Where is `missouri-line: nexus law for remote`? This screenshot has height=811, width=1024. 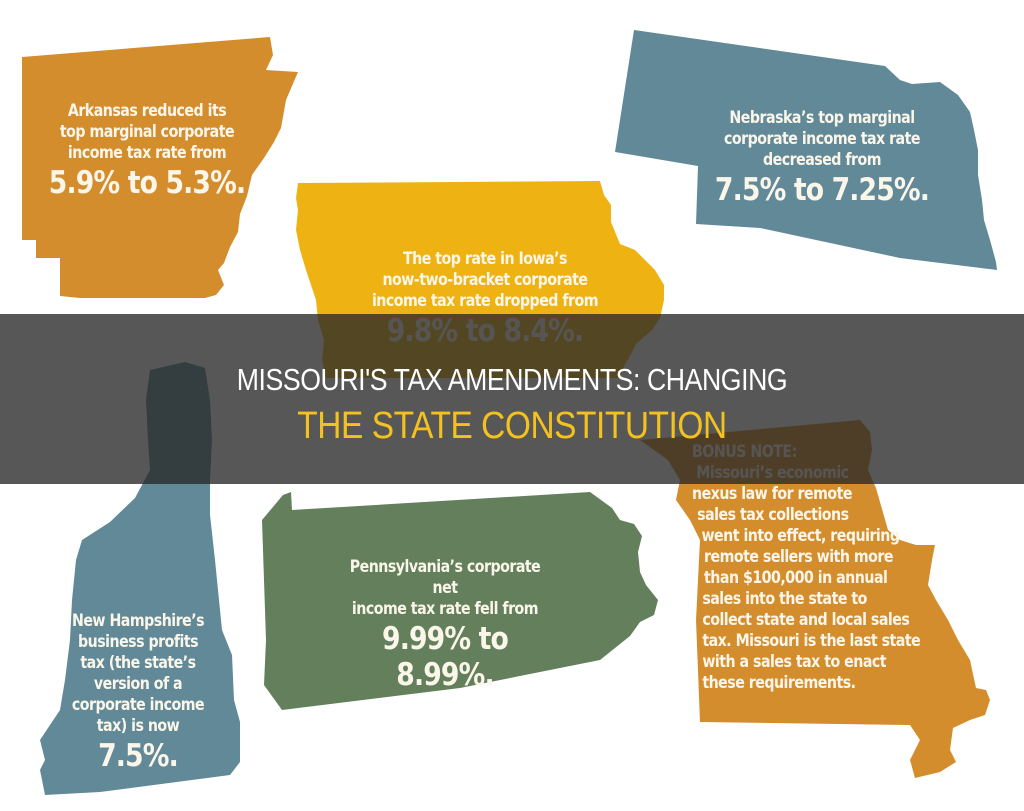
missouri-line: nexus law for remote is located at coordinates (772, 493).